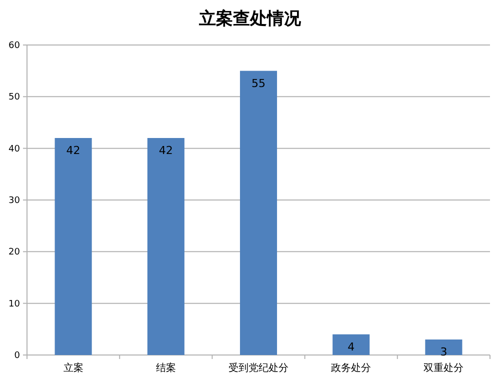  What do you see at coordinates (14, 97) in the screenshot?
I see `y-tick-label: 50` at bounding box center [14, 97].